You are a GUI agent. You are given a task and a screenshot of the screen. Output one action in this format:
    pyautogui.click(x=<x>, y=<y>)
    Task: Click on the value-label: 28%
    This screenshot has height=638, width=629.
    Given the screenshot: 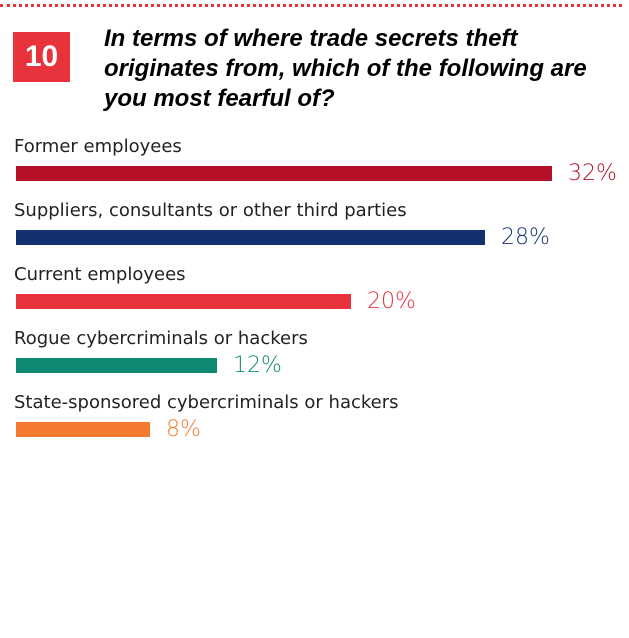 What is the action you would take?
    pyautogui.click(x=525, y=237)
    